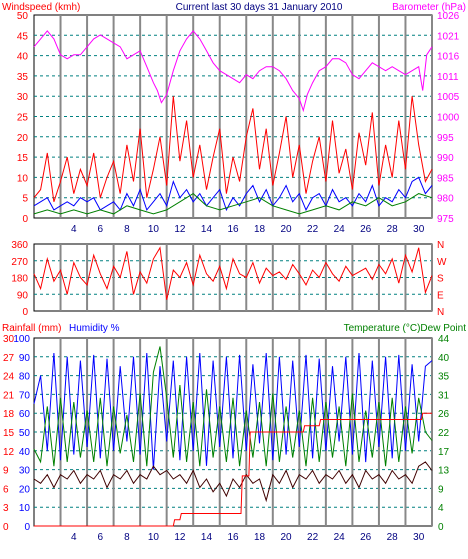 The height and width of the screenshot is (559, 468). What do you see at coordinates (25, 489) in the screenshot?
I see `humidity-tick-label: 20` at bounding box center [25, 489].